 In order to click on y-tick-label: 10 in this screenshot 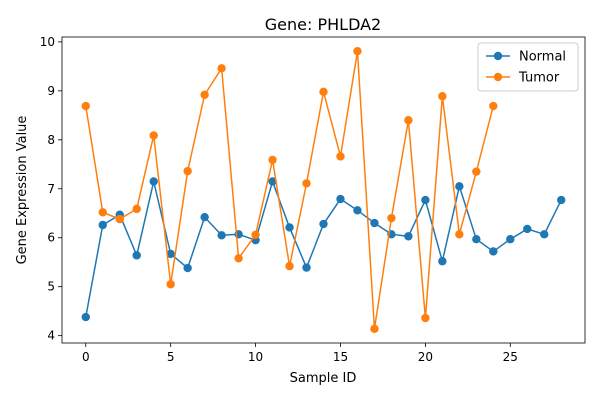, I will do `click(47, 42)`.